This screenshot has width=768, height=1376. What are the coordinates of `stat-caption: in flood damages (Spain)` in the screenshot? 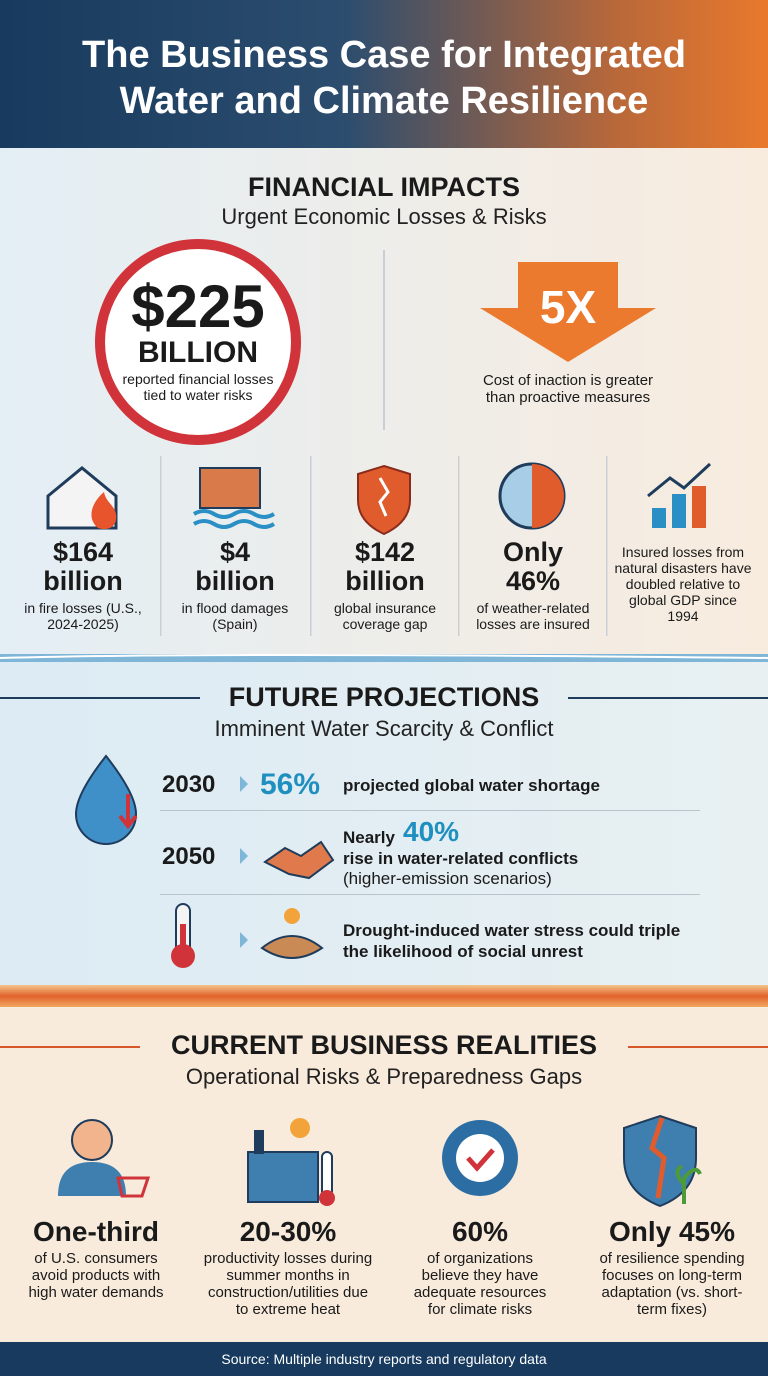 It's located at (235, 616).